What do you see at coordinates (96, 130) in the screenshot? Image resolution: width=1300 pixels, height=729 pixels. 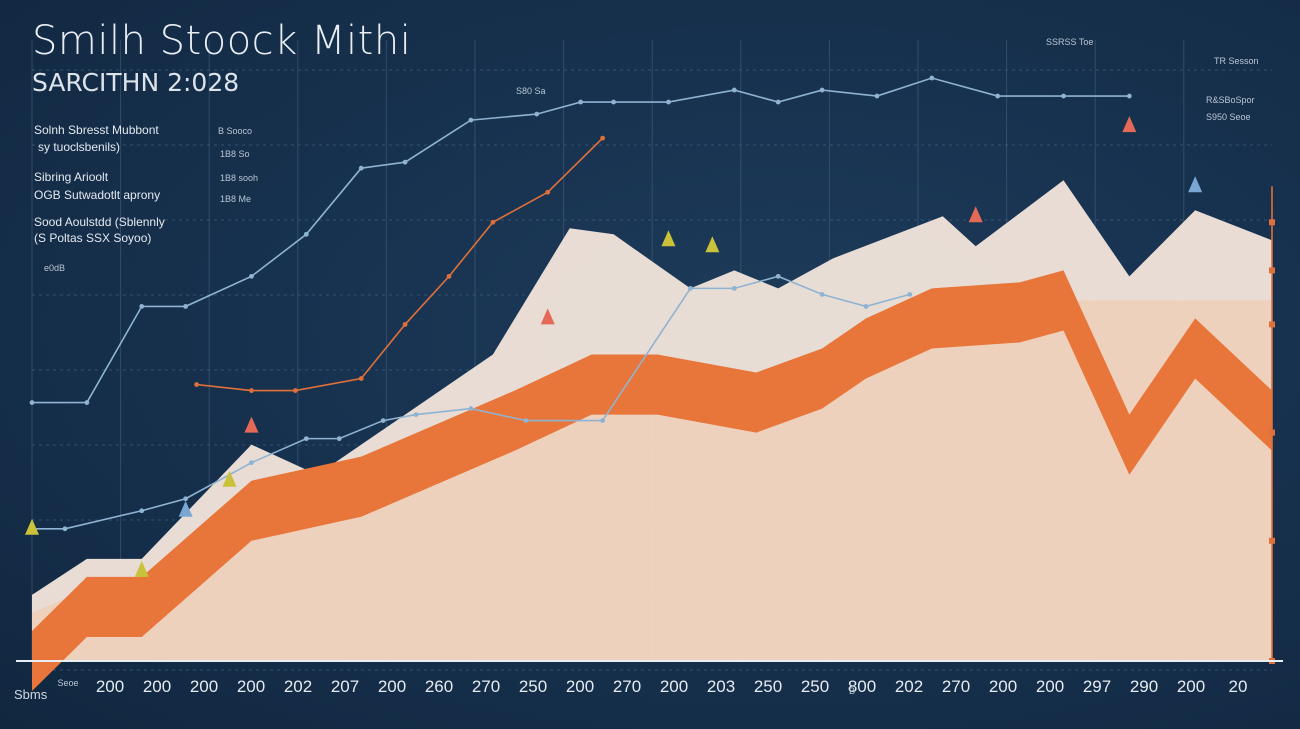 I see `legend-label: Solnh Sbresst Mubbont` at bounding box center [96, 130].